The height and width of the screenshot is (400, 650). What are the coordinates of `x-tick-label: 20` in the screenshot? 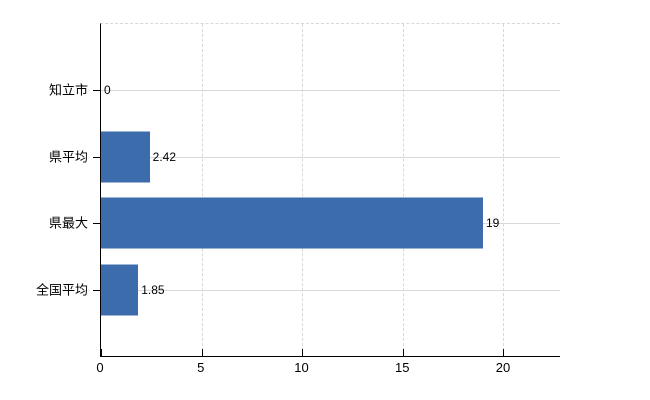 It's located at (503, 367).